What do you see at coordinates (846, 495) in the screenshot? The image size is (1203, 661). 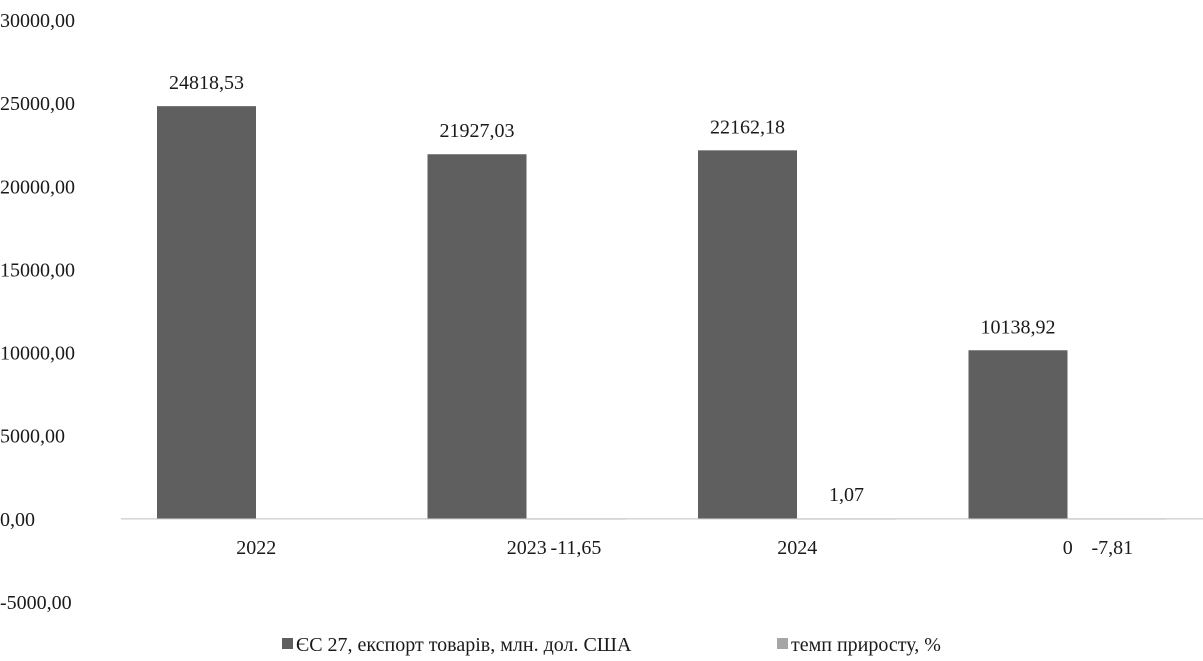 I see `data-label-growth-rate: 1,07` at bounding box center [846, 495].